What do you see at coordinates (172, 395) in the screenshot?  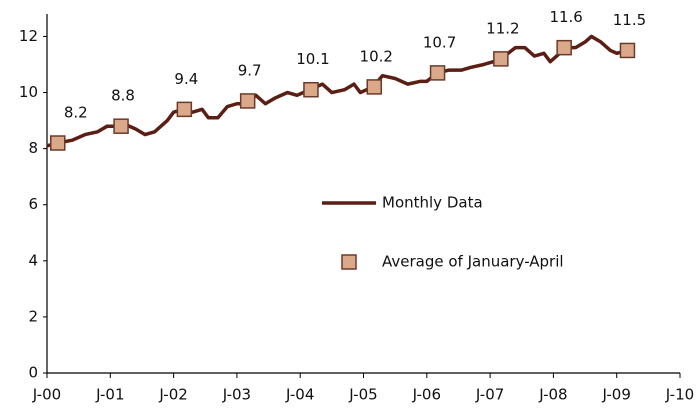 I see `x-tick-label: J-02` at bounding box center [172, 395].